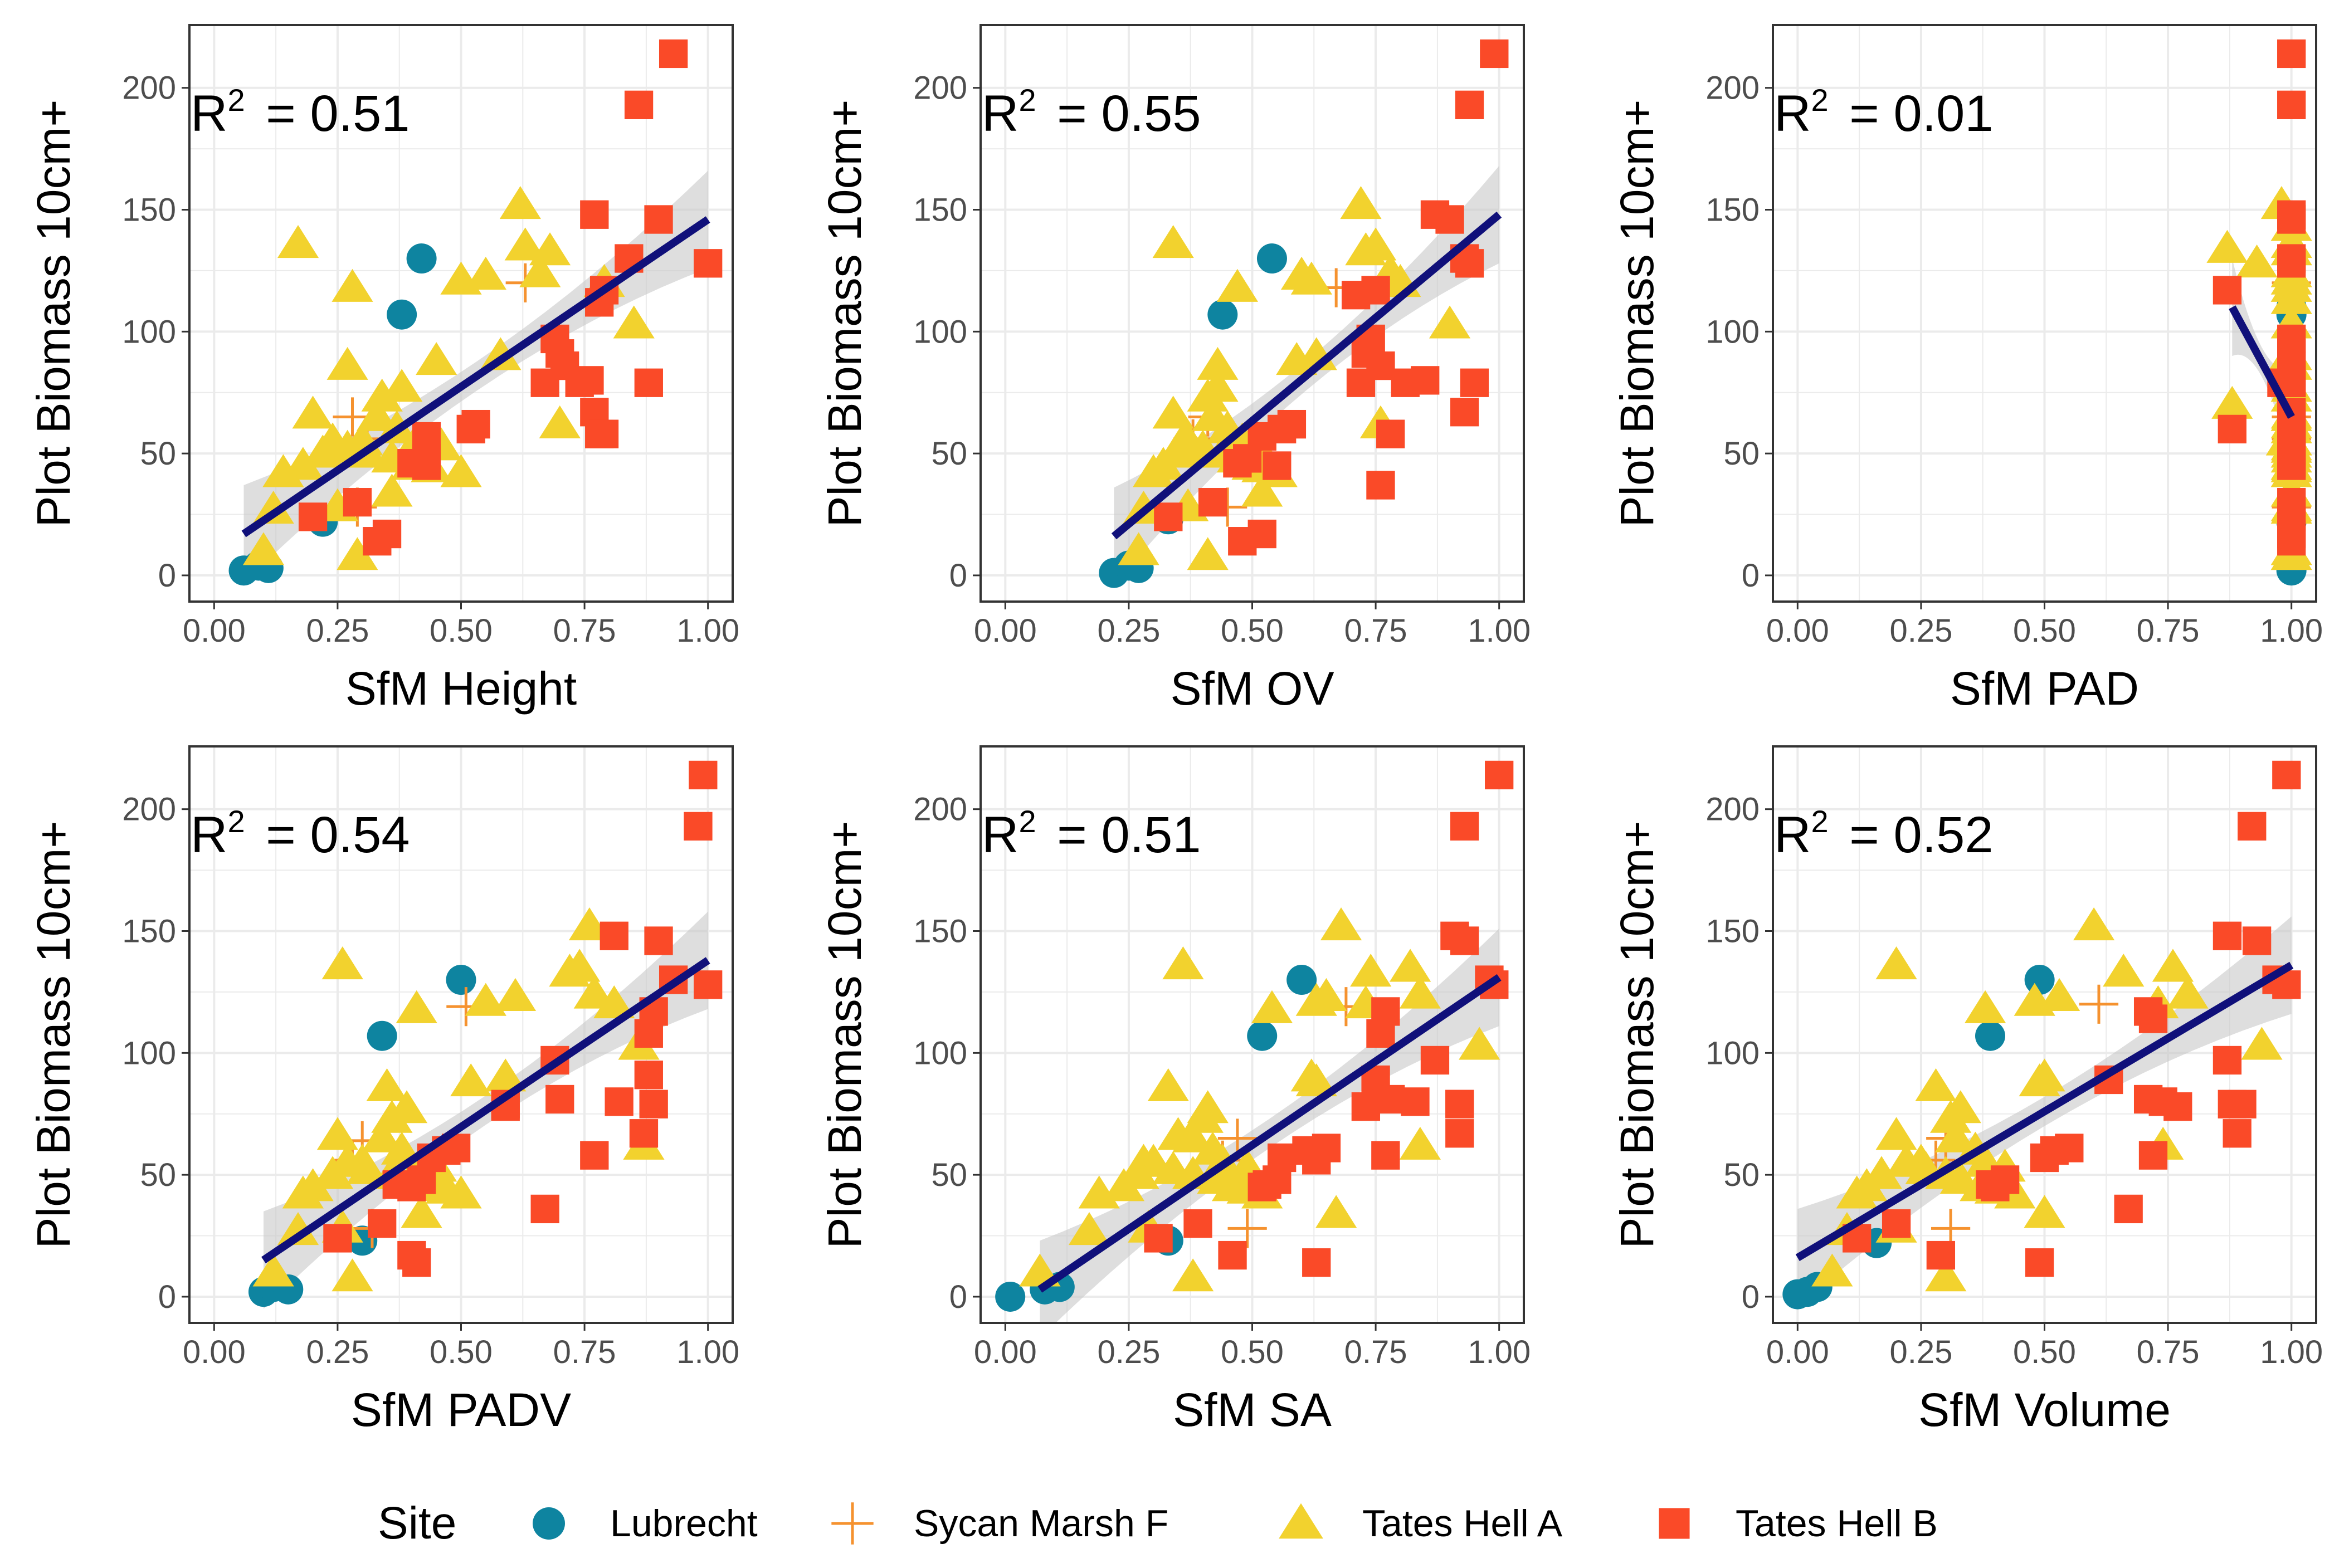  I want to click on legend-label: Lubrecht, so click(684, 1523).